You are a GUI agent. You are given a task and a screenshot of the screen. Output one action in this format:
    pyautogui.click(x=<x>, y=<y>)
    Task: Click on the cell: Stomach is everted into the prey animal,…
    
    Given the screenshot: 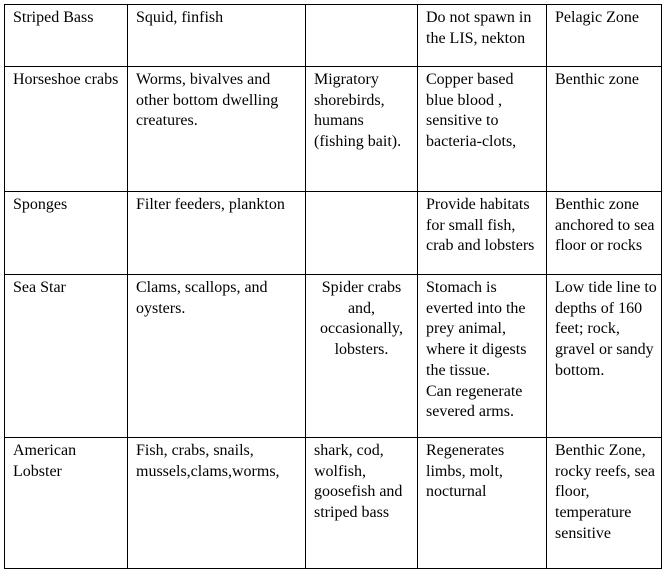 What is the action you would take?
    pyautogui.click(x=482, y=356)
    